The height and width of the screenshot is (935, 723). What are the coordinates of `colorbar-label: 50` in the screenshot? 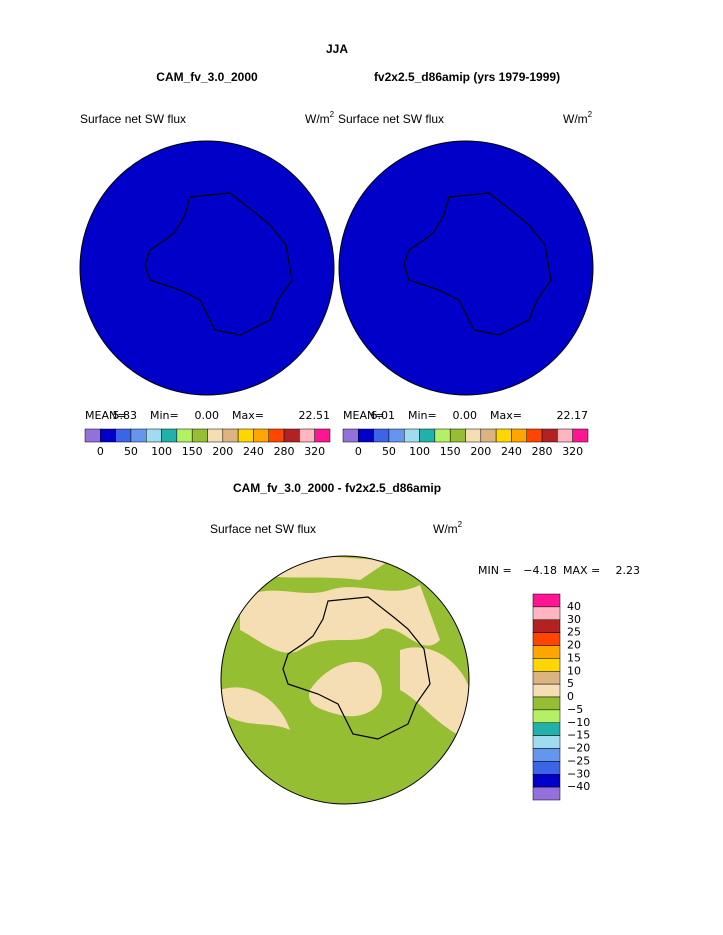 It's located at (389, 451).